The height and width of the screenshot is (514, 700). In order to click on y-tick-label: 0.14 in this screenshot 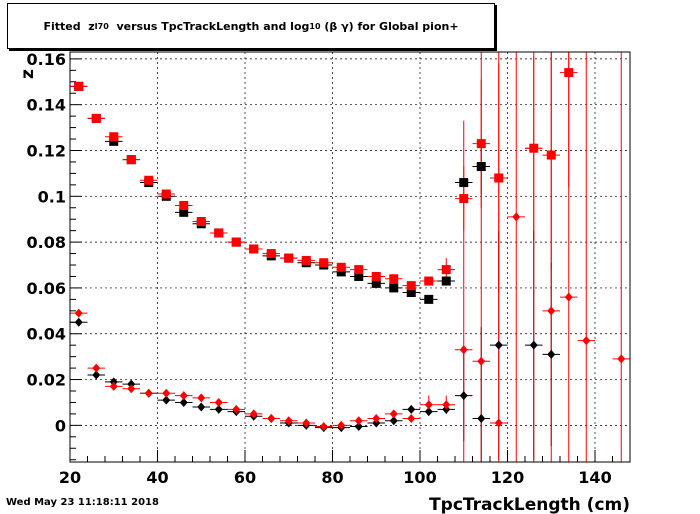, I will do `click(46, 105)`.